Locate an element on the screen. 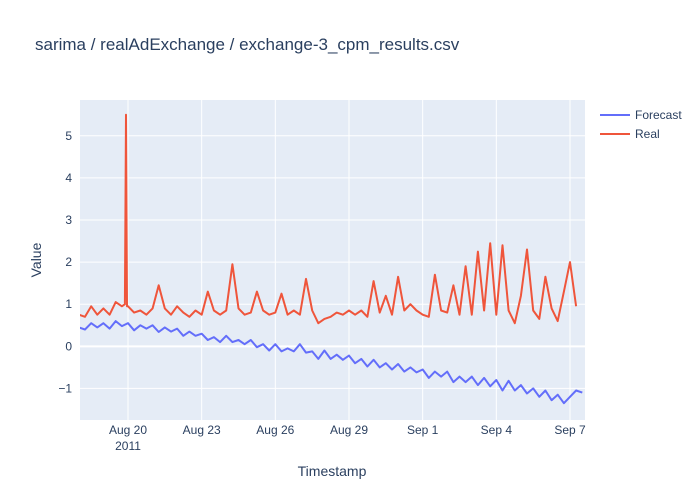 The image size is (700, 500). y-axis-ticks: −1 0 1 2 3 4 5 is located at coordinates (65, 262).